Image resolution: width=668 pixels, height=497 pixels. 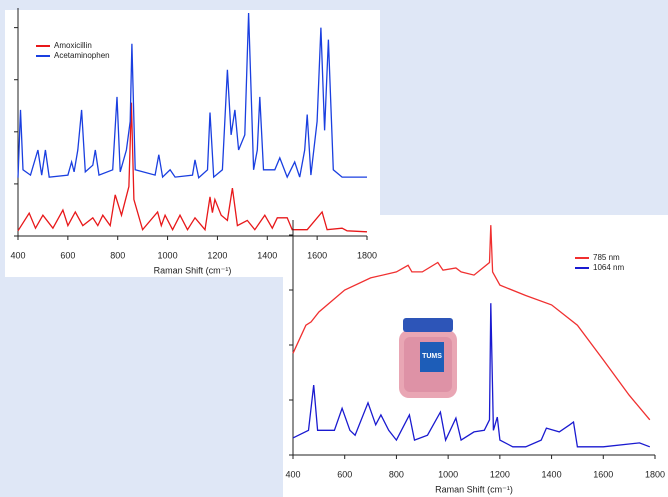 What do you see at coordinates (608, 267) in the screenshot?
I see `legend-label: 1064 nm` at bounding box center [608, 267].